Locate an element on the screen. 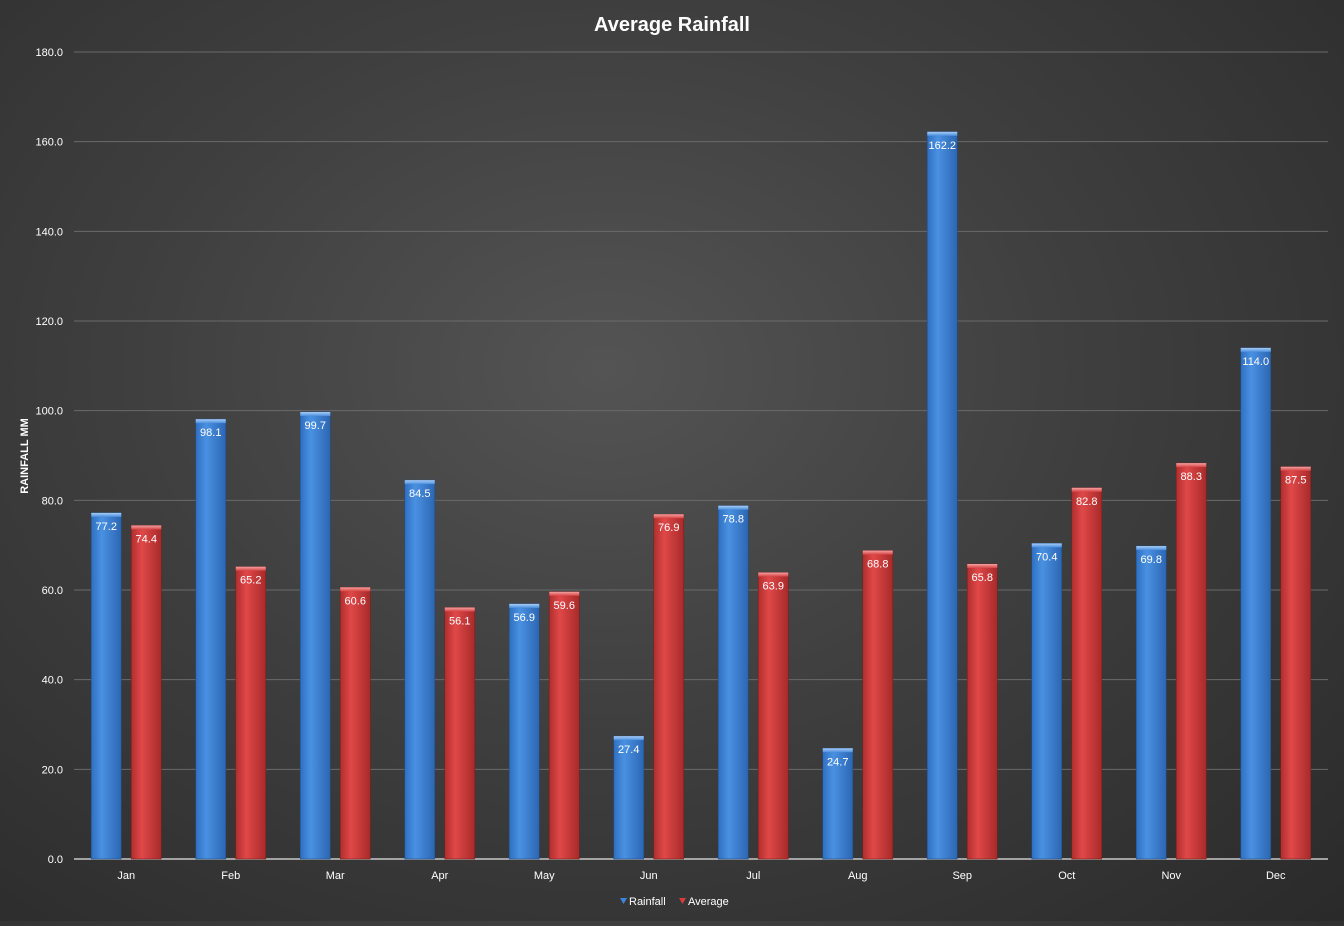 This screenshot has width=1344, height=926. data-label-average-apr: 56.1 is located at coordinates (459, 621).